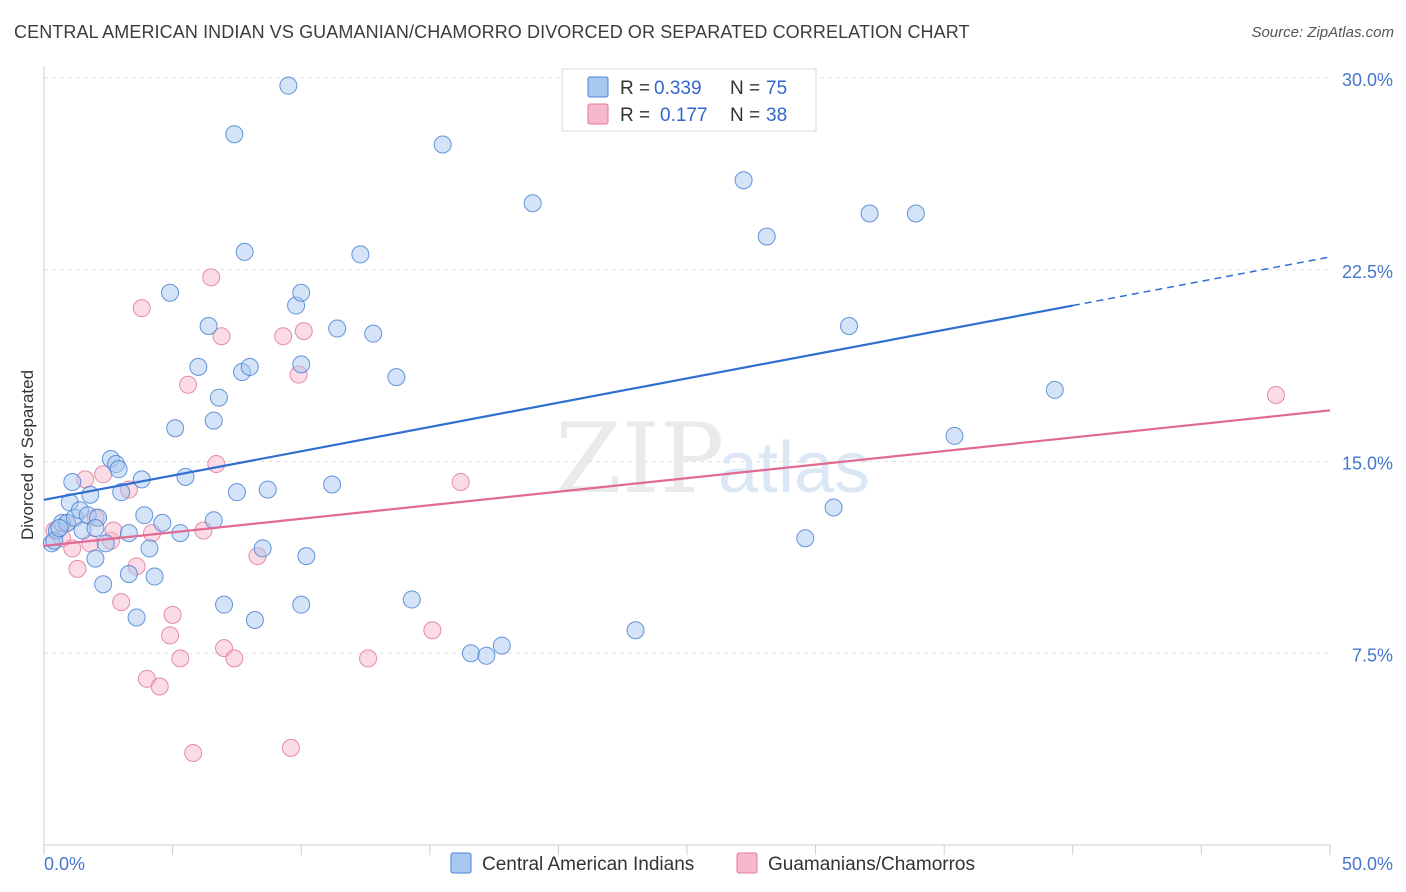  Describe the element at coordinates (776, 115) in the screenshot. I see `legend-n-value-2: 38` at that location.